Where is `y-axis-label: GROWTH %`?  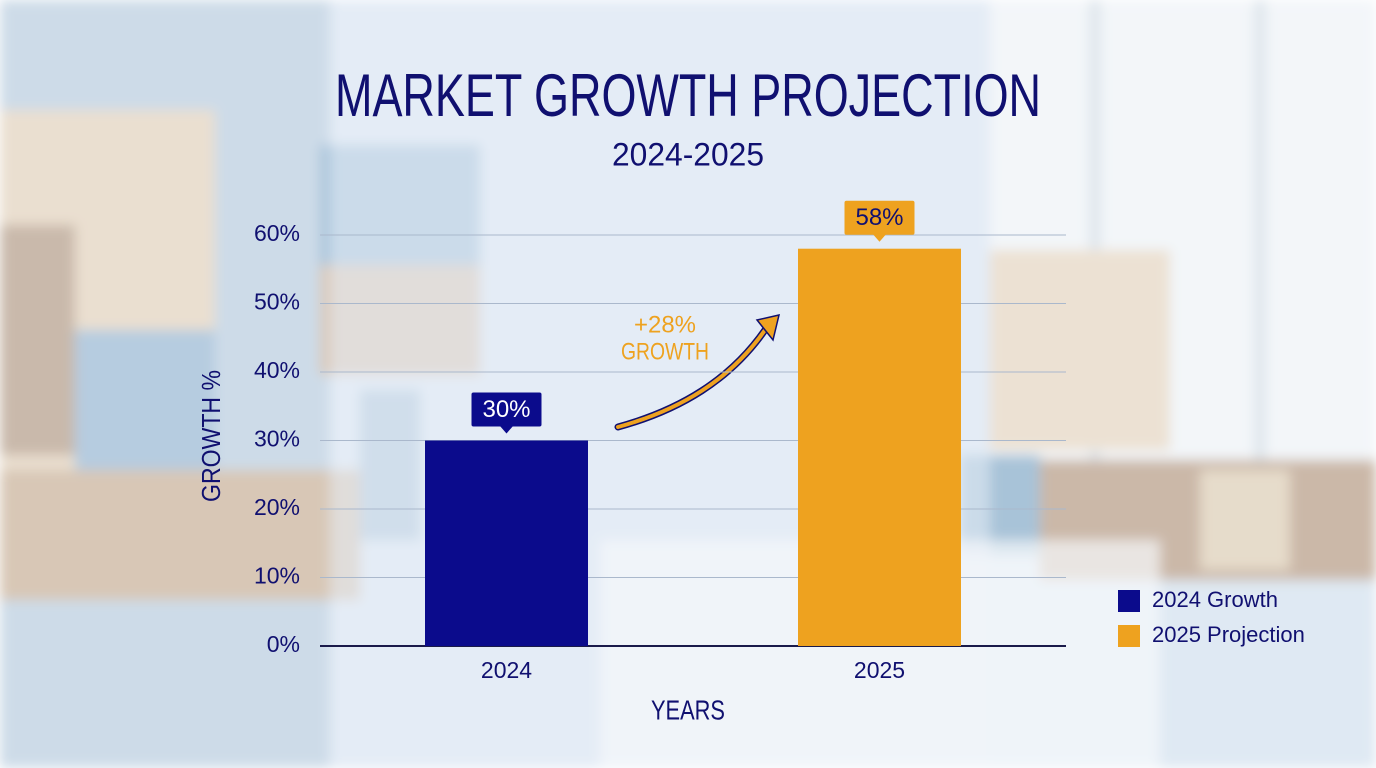
y-axis-label: GROWTH % is located at coordinates (211, 436).